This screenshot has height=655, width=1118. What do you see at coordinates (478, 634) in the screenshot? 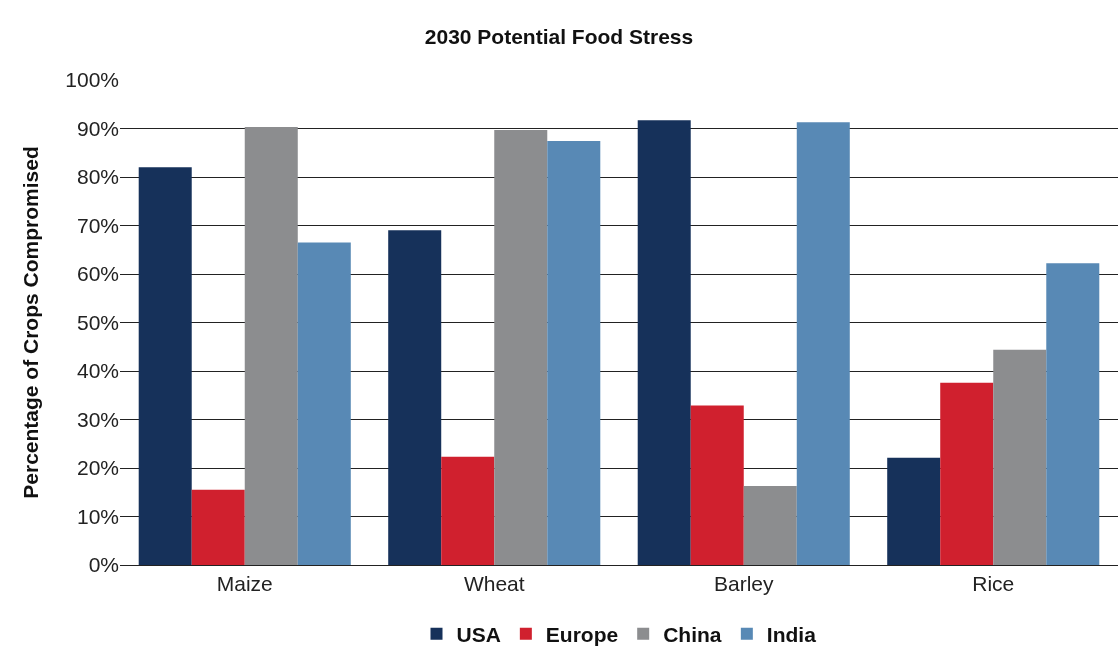
I see `legend-label: USA` at bounding box center [478, 634].